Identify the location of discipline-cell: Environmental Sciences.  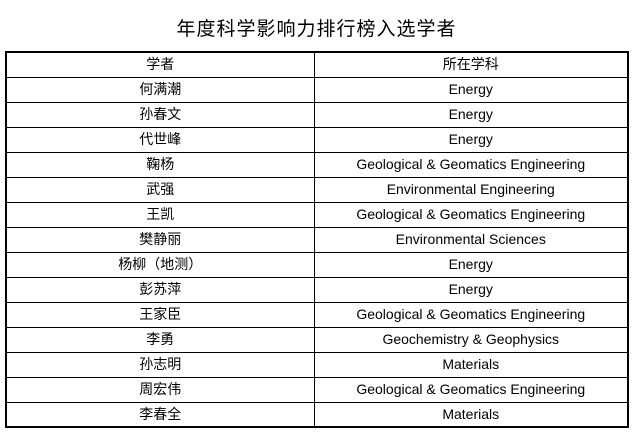
(471, 239).